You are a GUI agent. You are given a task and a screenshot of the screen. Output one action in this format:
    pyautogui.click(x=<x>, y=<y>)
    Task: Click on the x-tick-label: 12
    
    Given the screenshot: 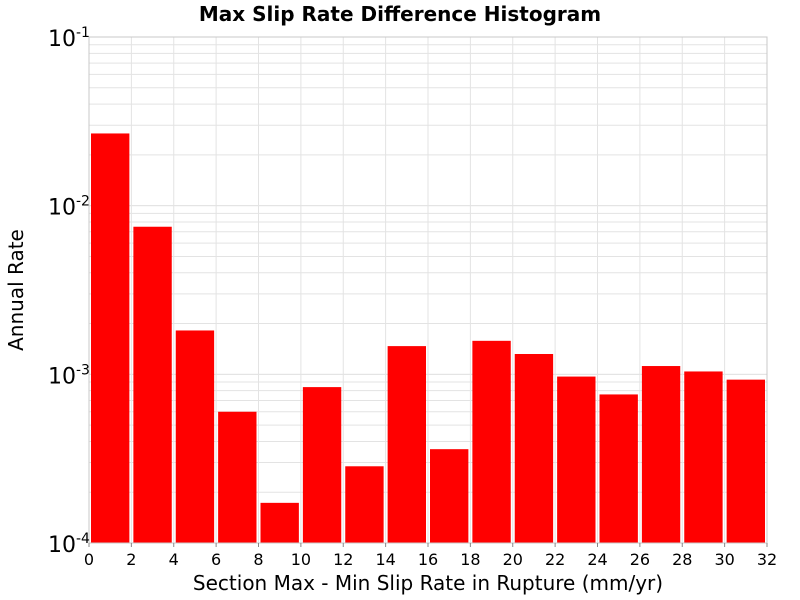 What is the action you would take?
    pyautogui.click(x=343, y=559)
    